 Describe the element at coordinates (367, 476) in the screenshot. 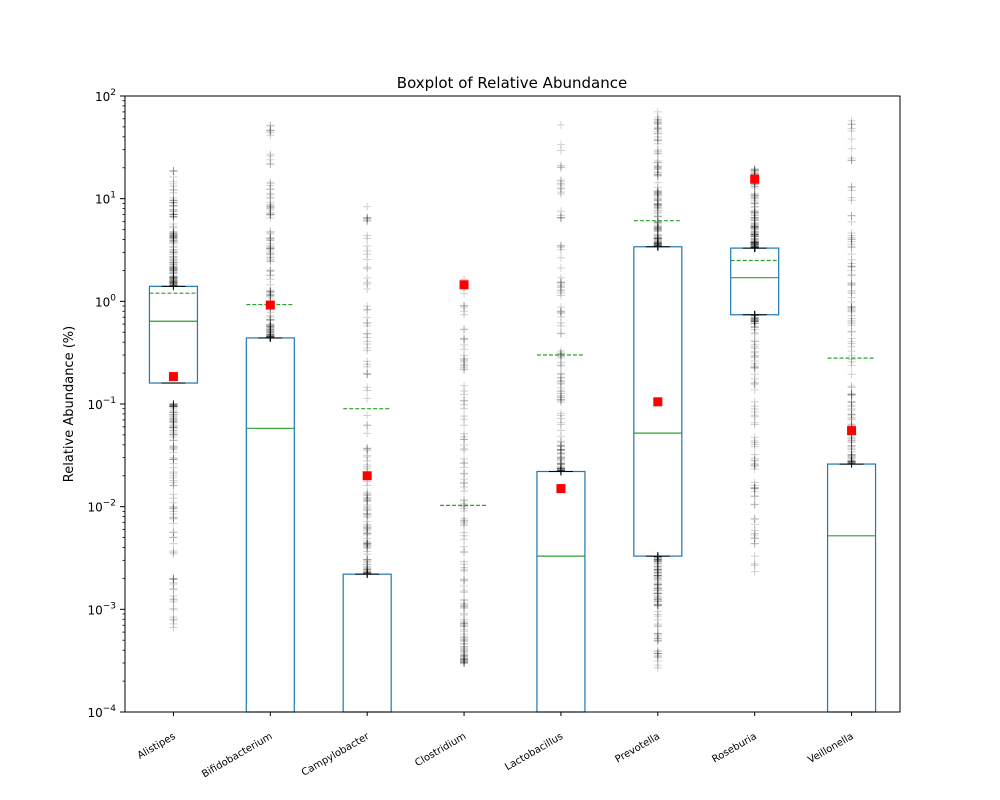

I see `mean-marker` at that location.